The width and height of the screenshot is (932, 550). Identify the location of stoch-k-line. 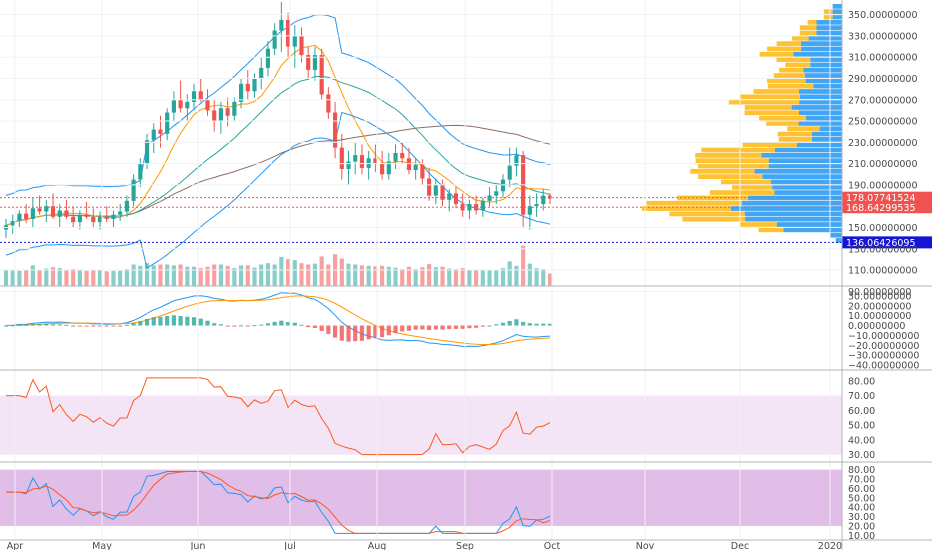
(278, 502).